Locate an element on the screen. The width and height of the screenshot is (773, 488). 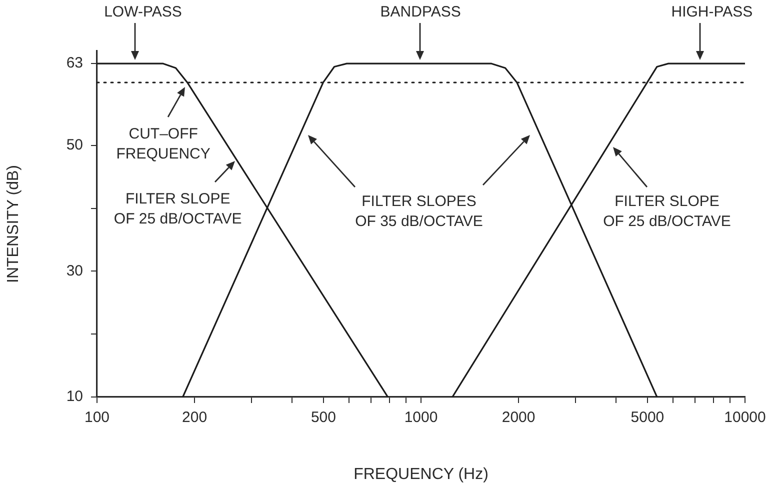
annotation: CUT–OFF FREQUENCY is located at coordinates (163, 144).